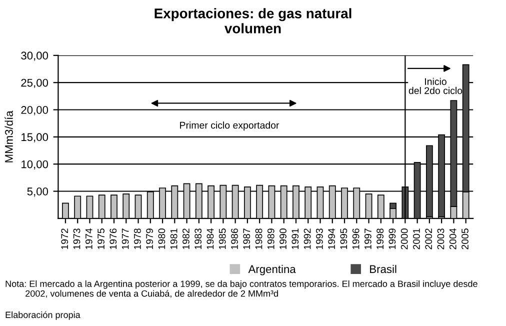  Describe the element at coordinates (246, 239) in the screenshot. I see `x-tick-label: 1987` at that location.